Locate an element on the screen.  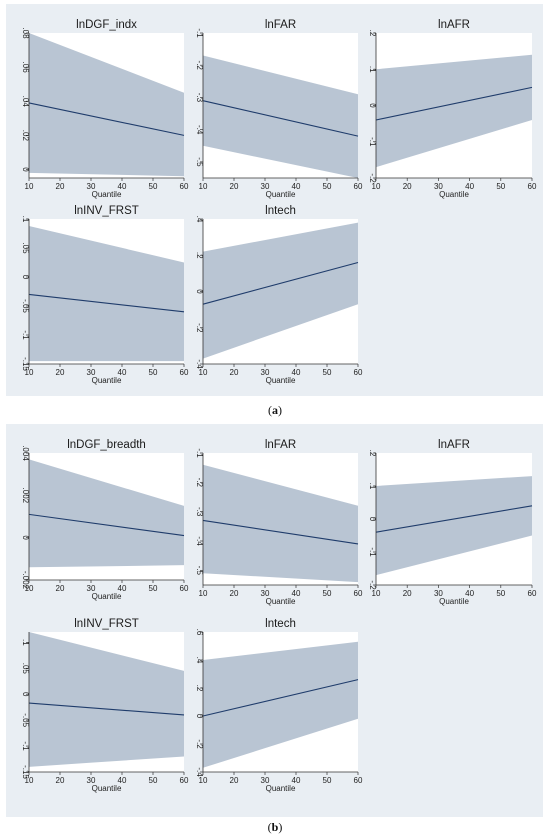
figure-b-letter: b is located at coordinates (275, 827).